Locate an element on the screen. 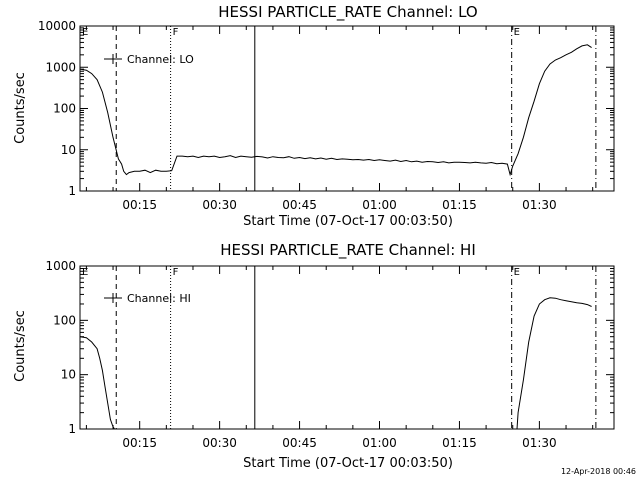 The height and width of the screenshot is (480, 640). marker-label-hi: F is located at coordinates (176, 272).